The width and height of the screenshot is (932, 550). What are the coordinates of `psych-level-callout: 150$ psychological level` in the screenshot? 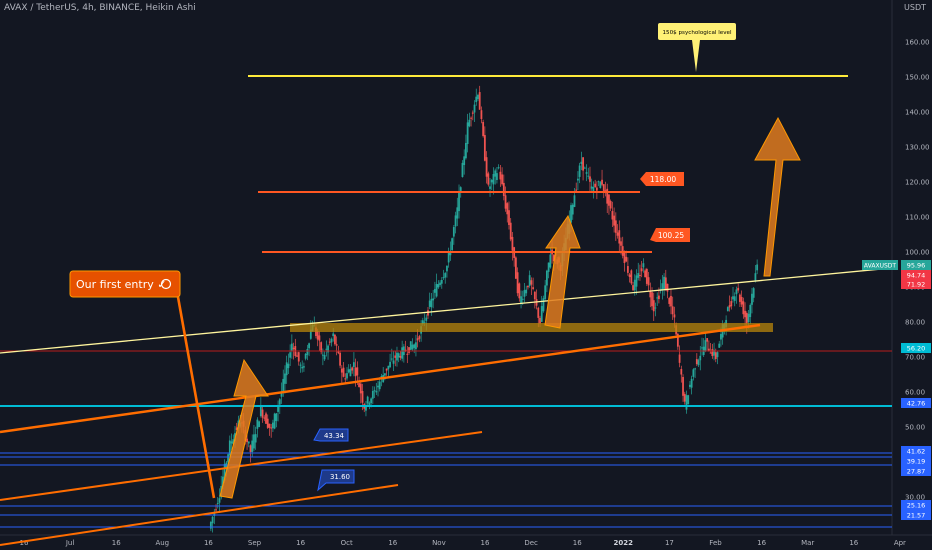 It's located at (697, 47).